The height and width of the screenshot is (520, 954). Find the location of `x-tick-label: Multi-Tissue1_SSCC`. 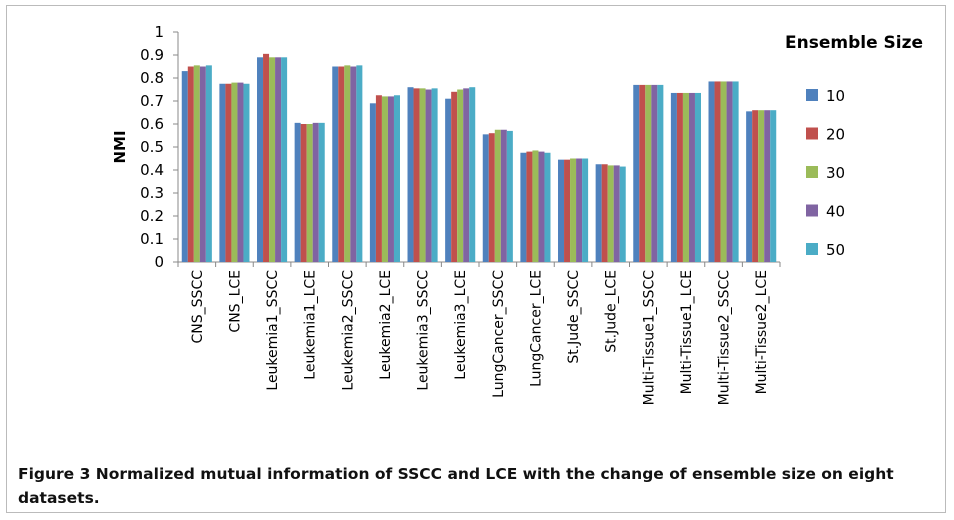

x-tick-label: Multi-Tissue1_SSCC is located at coordinates (649, 338).